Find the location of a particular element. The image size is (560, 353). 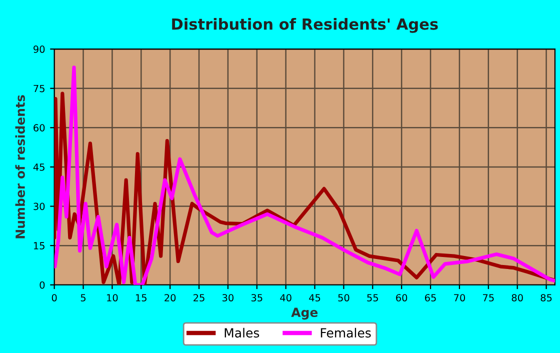

chart-title: Distribution of Residents' Ages is located at coordinates (305, 25).